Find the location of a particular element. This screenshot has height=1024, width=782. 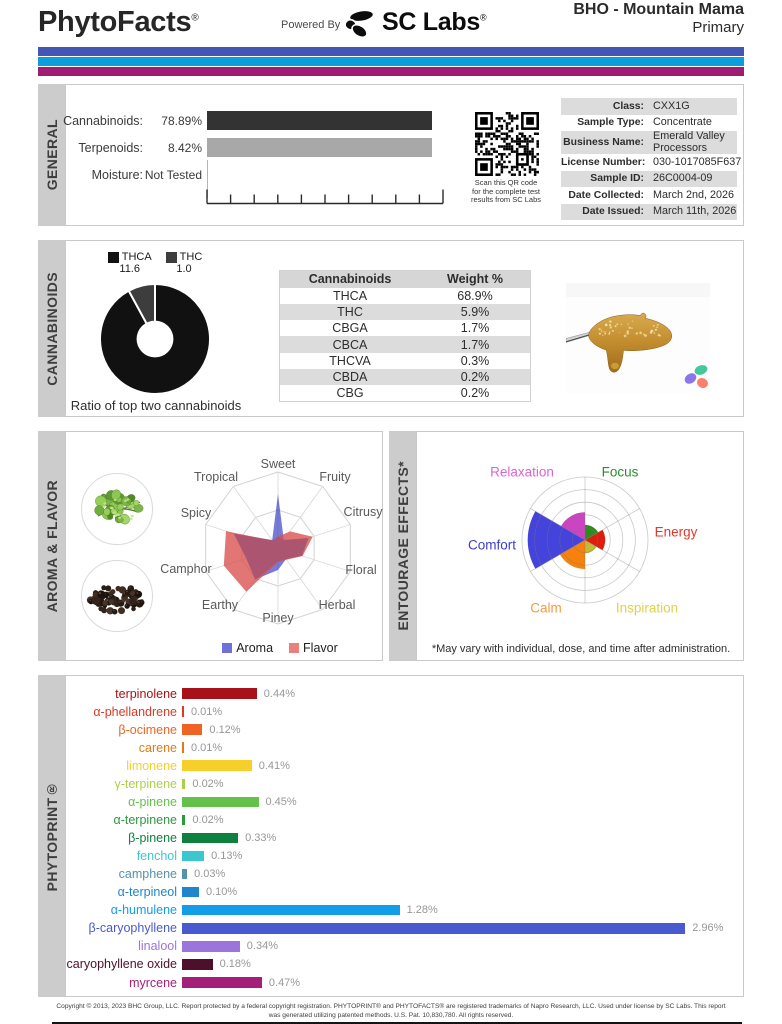

cannabinoid-table-header-row: Cannabinoids Weight % is located at coordinates (405, 279).